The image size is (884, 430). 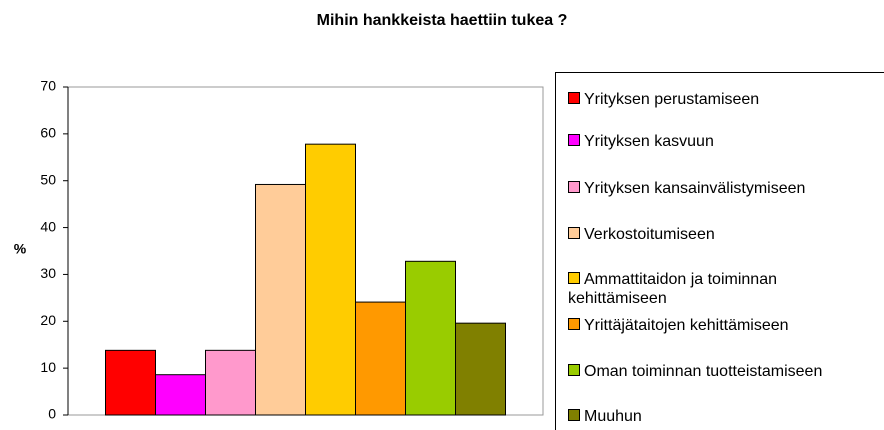 I want to click on y-tick-label: 70, so click(x=48, y=86).